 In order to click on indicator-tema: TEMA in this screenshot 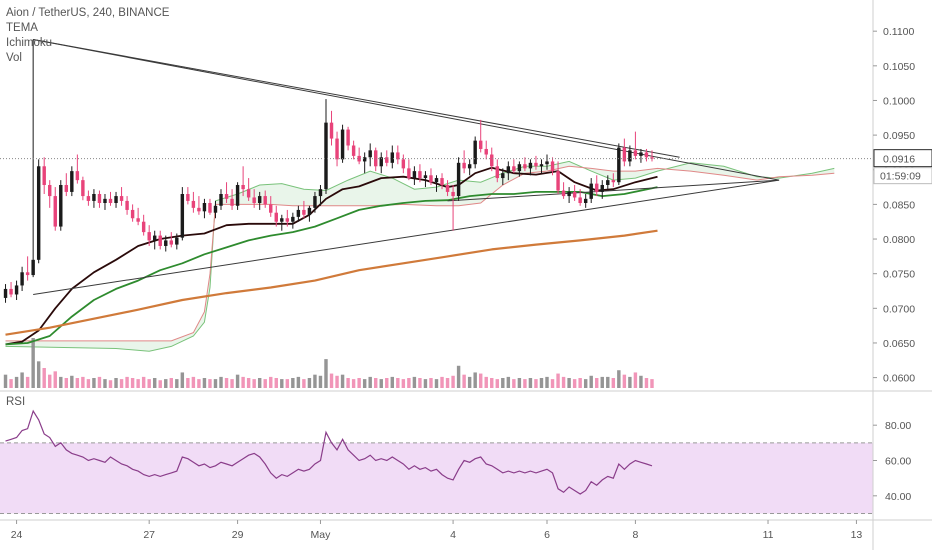, I will do `click(22, 28)`.